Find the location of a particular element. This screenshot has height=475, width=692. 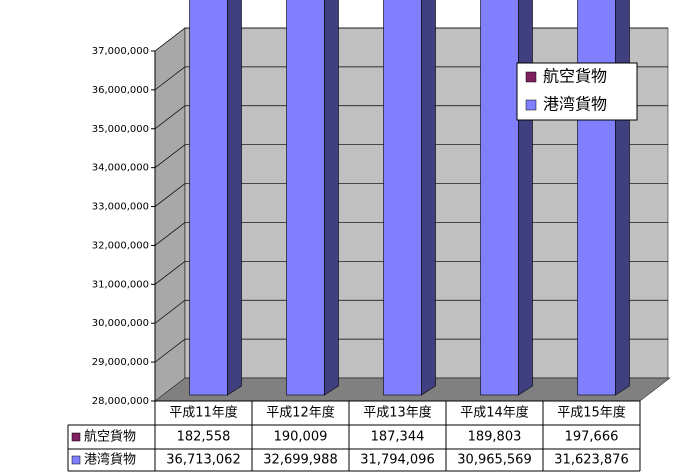

side-wall is located at coordinates (170, 214).